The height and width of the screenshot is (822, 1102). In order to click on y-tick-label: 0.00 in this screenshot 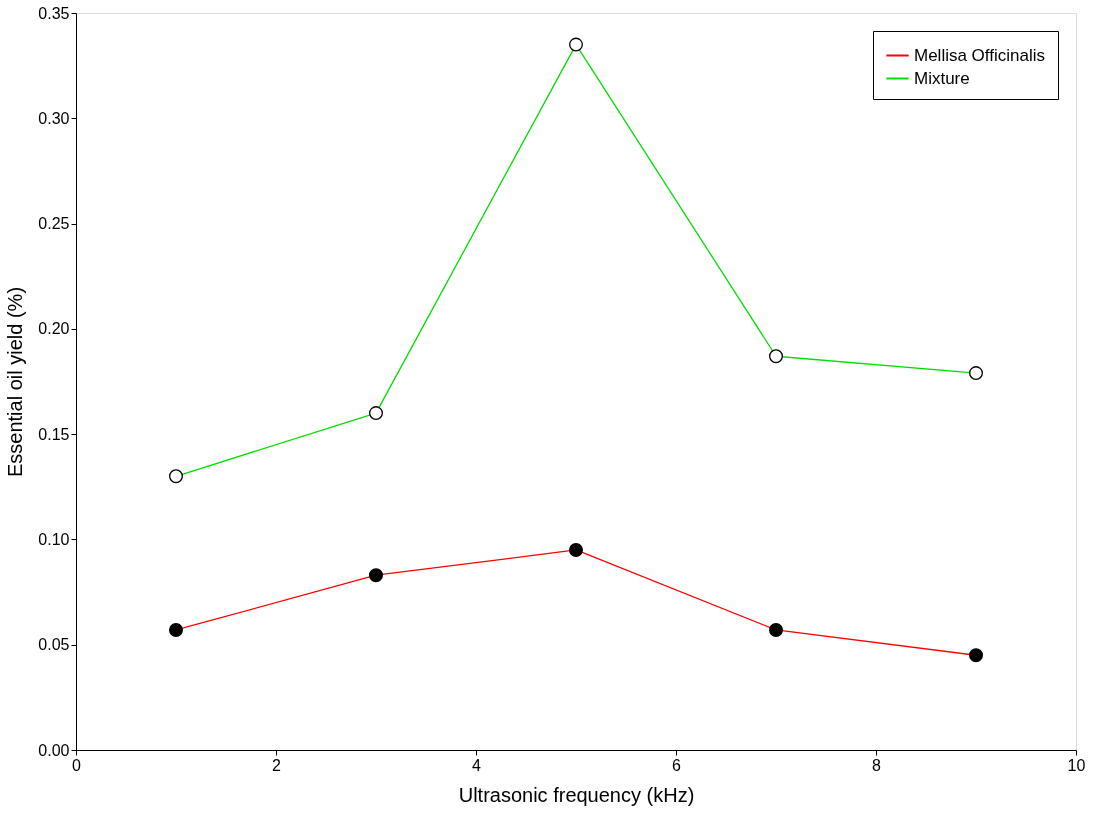, I will do `click(54, 750)`.